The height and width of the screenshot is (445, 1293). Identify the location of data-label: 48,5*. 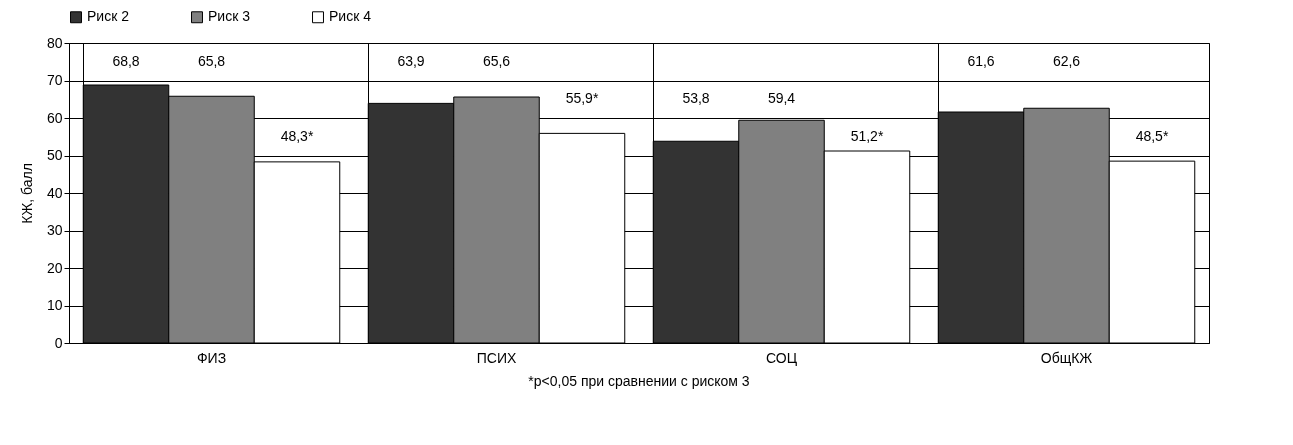
(1152, 135).